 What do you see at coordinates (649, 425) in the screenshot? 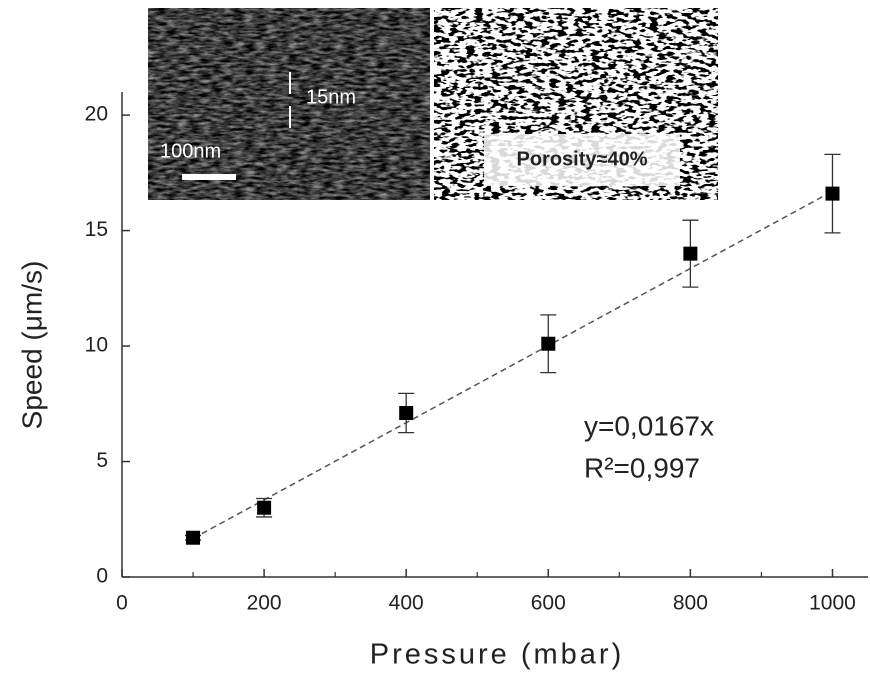
I see `annotation: y=0,0167x` at bounding box center [649, 425].